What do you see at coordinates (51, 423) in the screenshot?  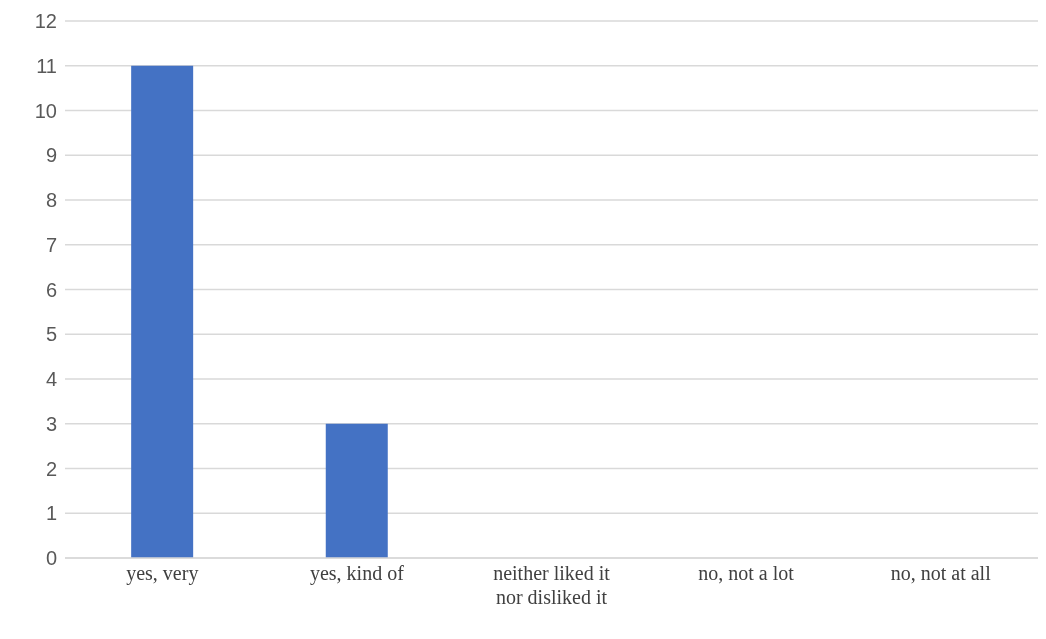 I see `y-tick-label: 3` at bounding box center [51, 423].